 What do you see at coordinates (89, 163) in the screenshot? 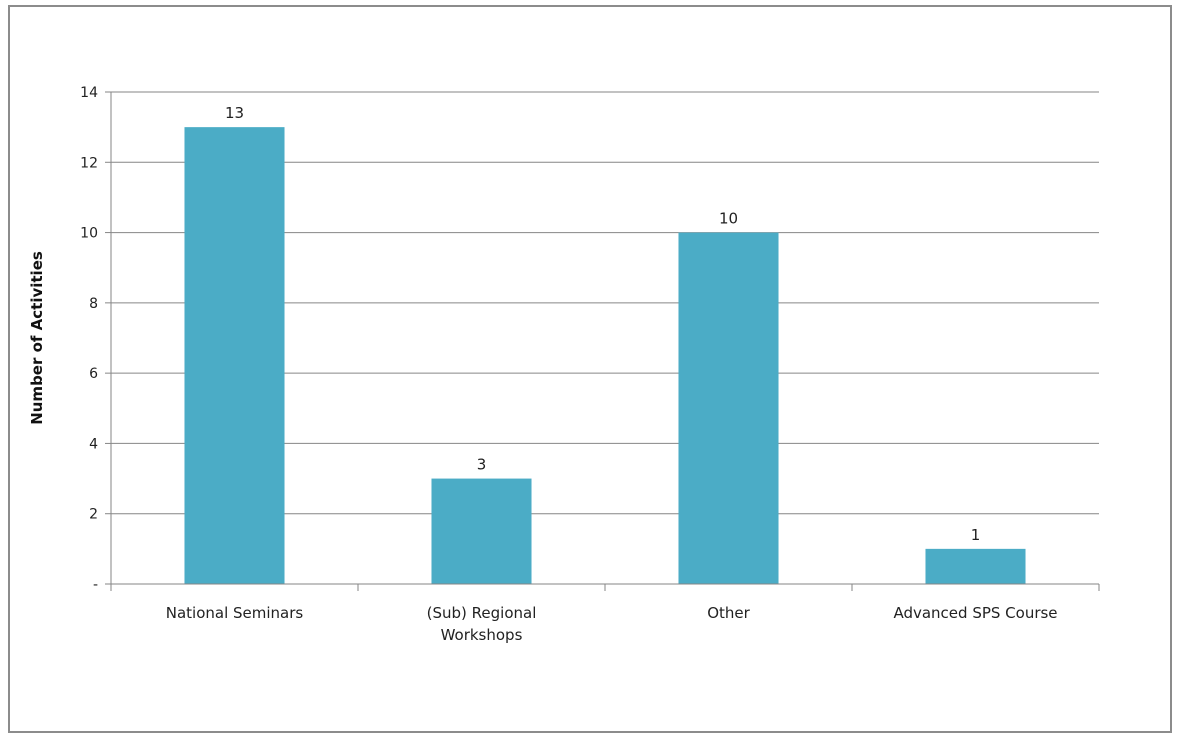
I see `y-tick-label: 12` at bounding box center [89, 163].